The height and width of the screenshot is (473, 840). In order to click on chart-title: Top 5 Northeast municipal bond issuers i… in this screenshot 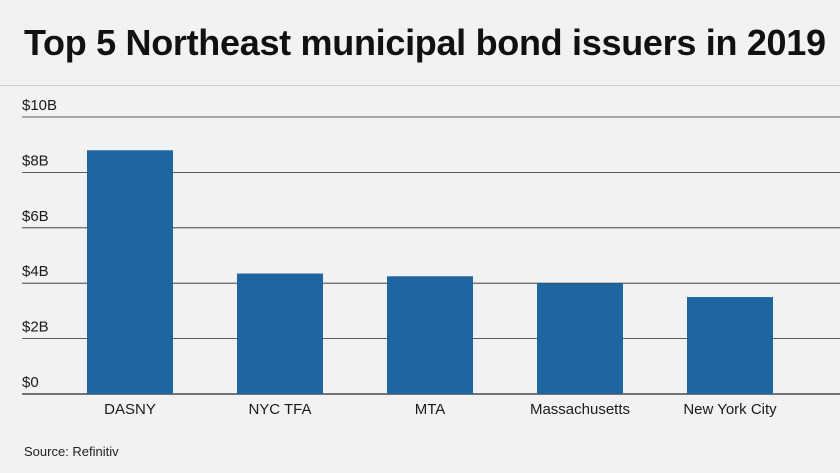, I will do `click(425, 42)`.